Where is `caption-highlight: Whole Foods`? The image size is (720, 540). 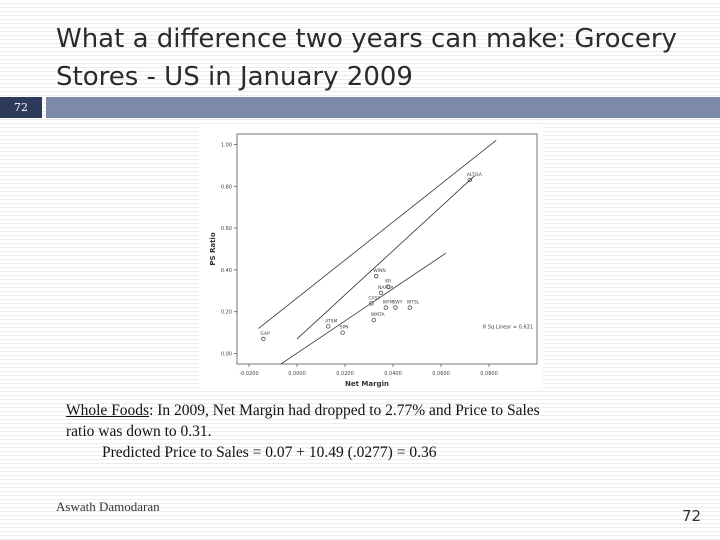 caption-highlight: Whole Foods is located at coordinates (108, 410).